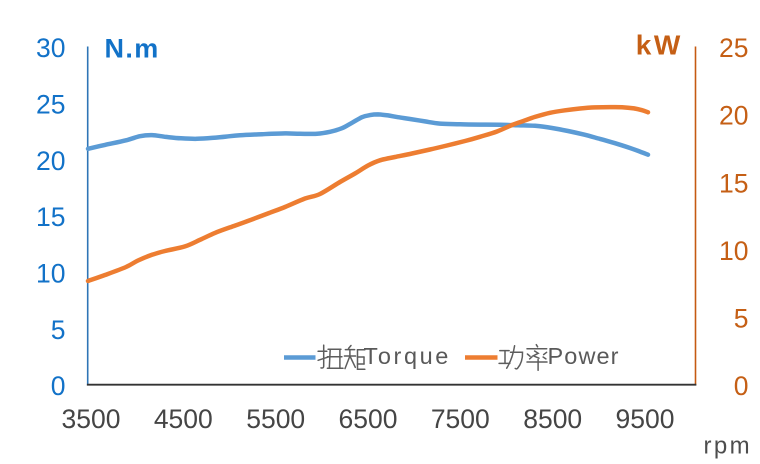 Image resolution: width=760 pixels, height=464 pixels. I want to click on svg-text: kW, so click(659, 45).